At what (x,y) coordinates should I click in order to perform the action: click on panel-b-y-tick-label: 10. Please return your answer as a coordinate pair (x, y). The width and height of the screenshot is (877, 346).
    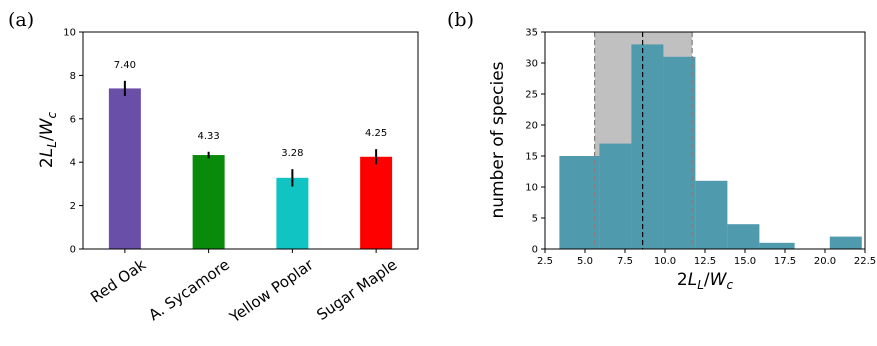
    Looking at the image, I should click on (531, 188).